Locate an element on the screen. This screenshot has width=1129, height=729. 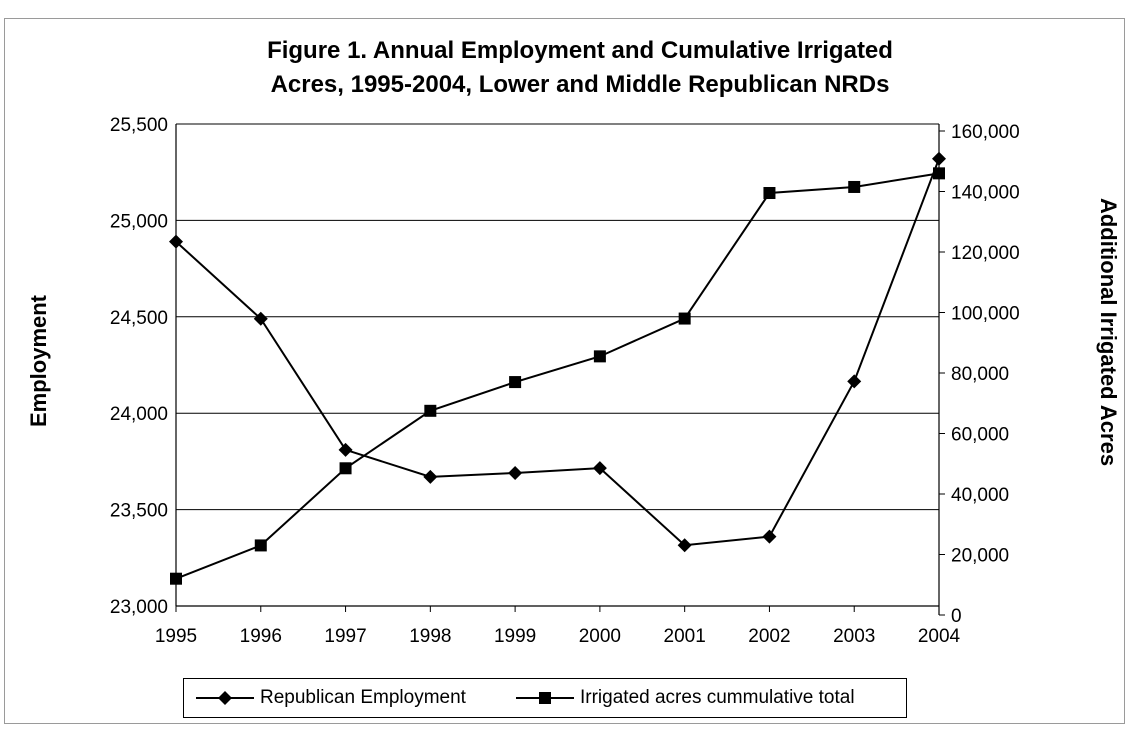
y-axis-left-label: Employment is located at coordinates (38, 360).